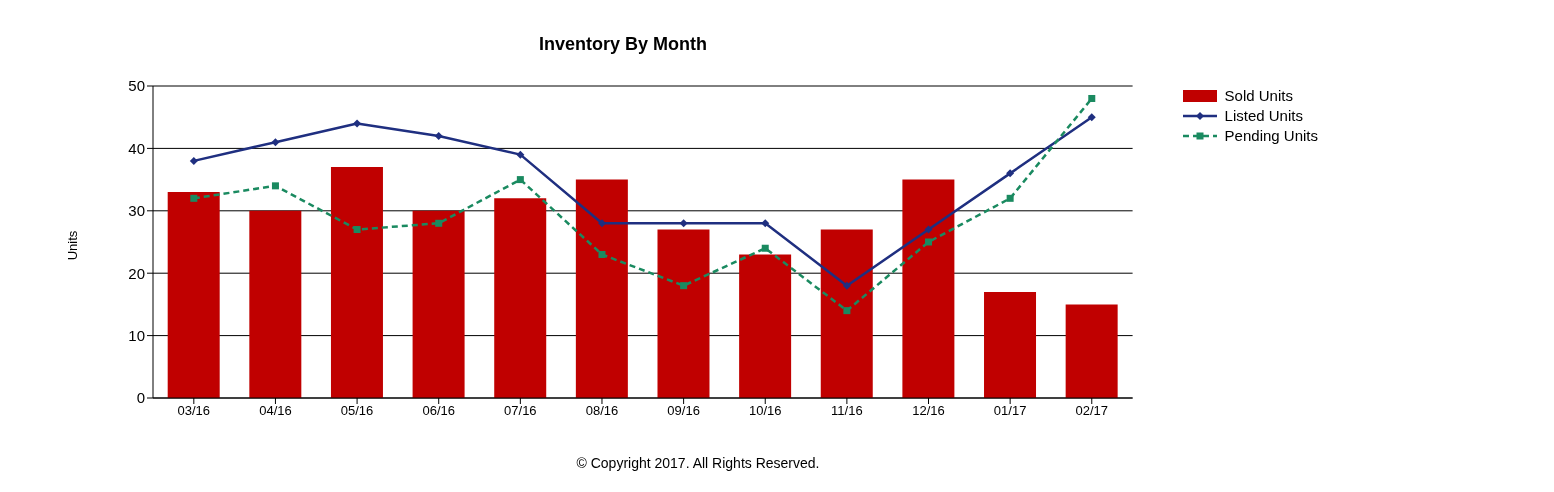 Image resolution: width=1554 pixels, height=492 pixels. What do you see at coordinates (357, 411) in the screenshot?
I see `x-tick-label: 05/16` at bounding box center [357, 411].